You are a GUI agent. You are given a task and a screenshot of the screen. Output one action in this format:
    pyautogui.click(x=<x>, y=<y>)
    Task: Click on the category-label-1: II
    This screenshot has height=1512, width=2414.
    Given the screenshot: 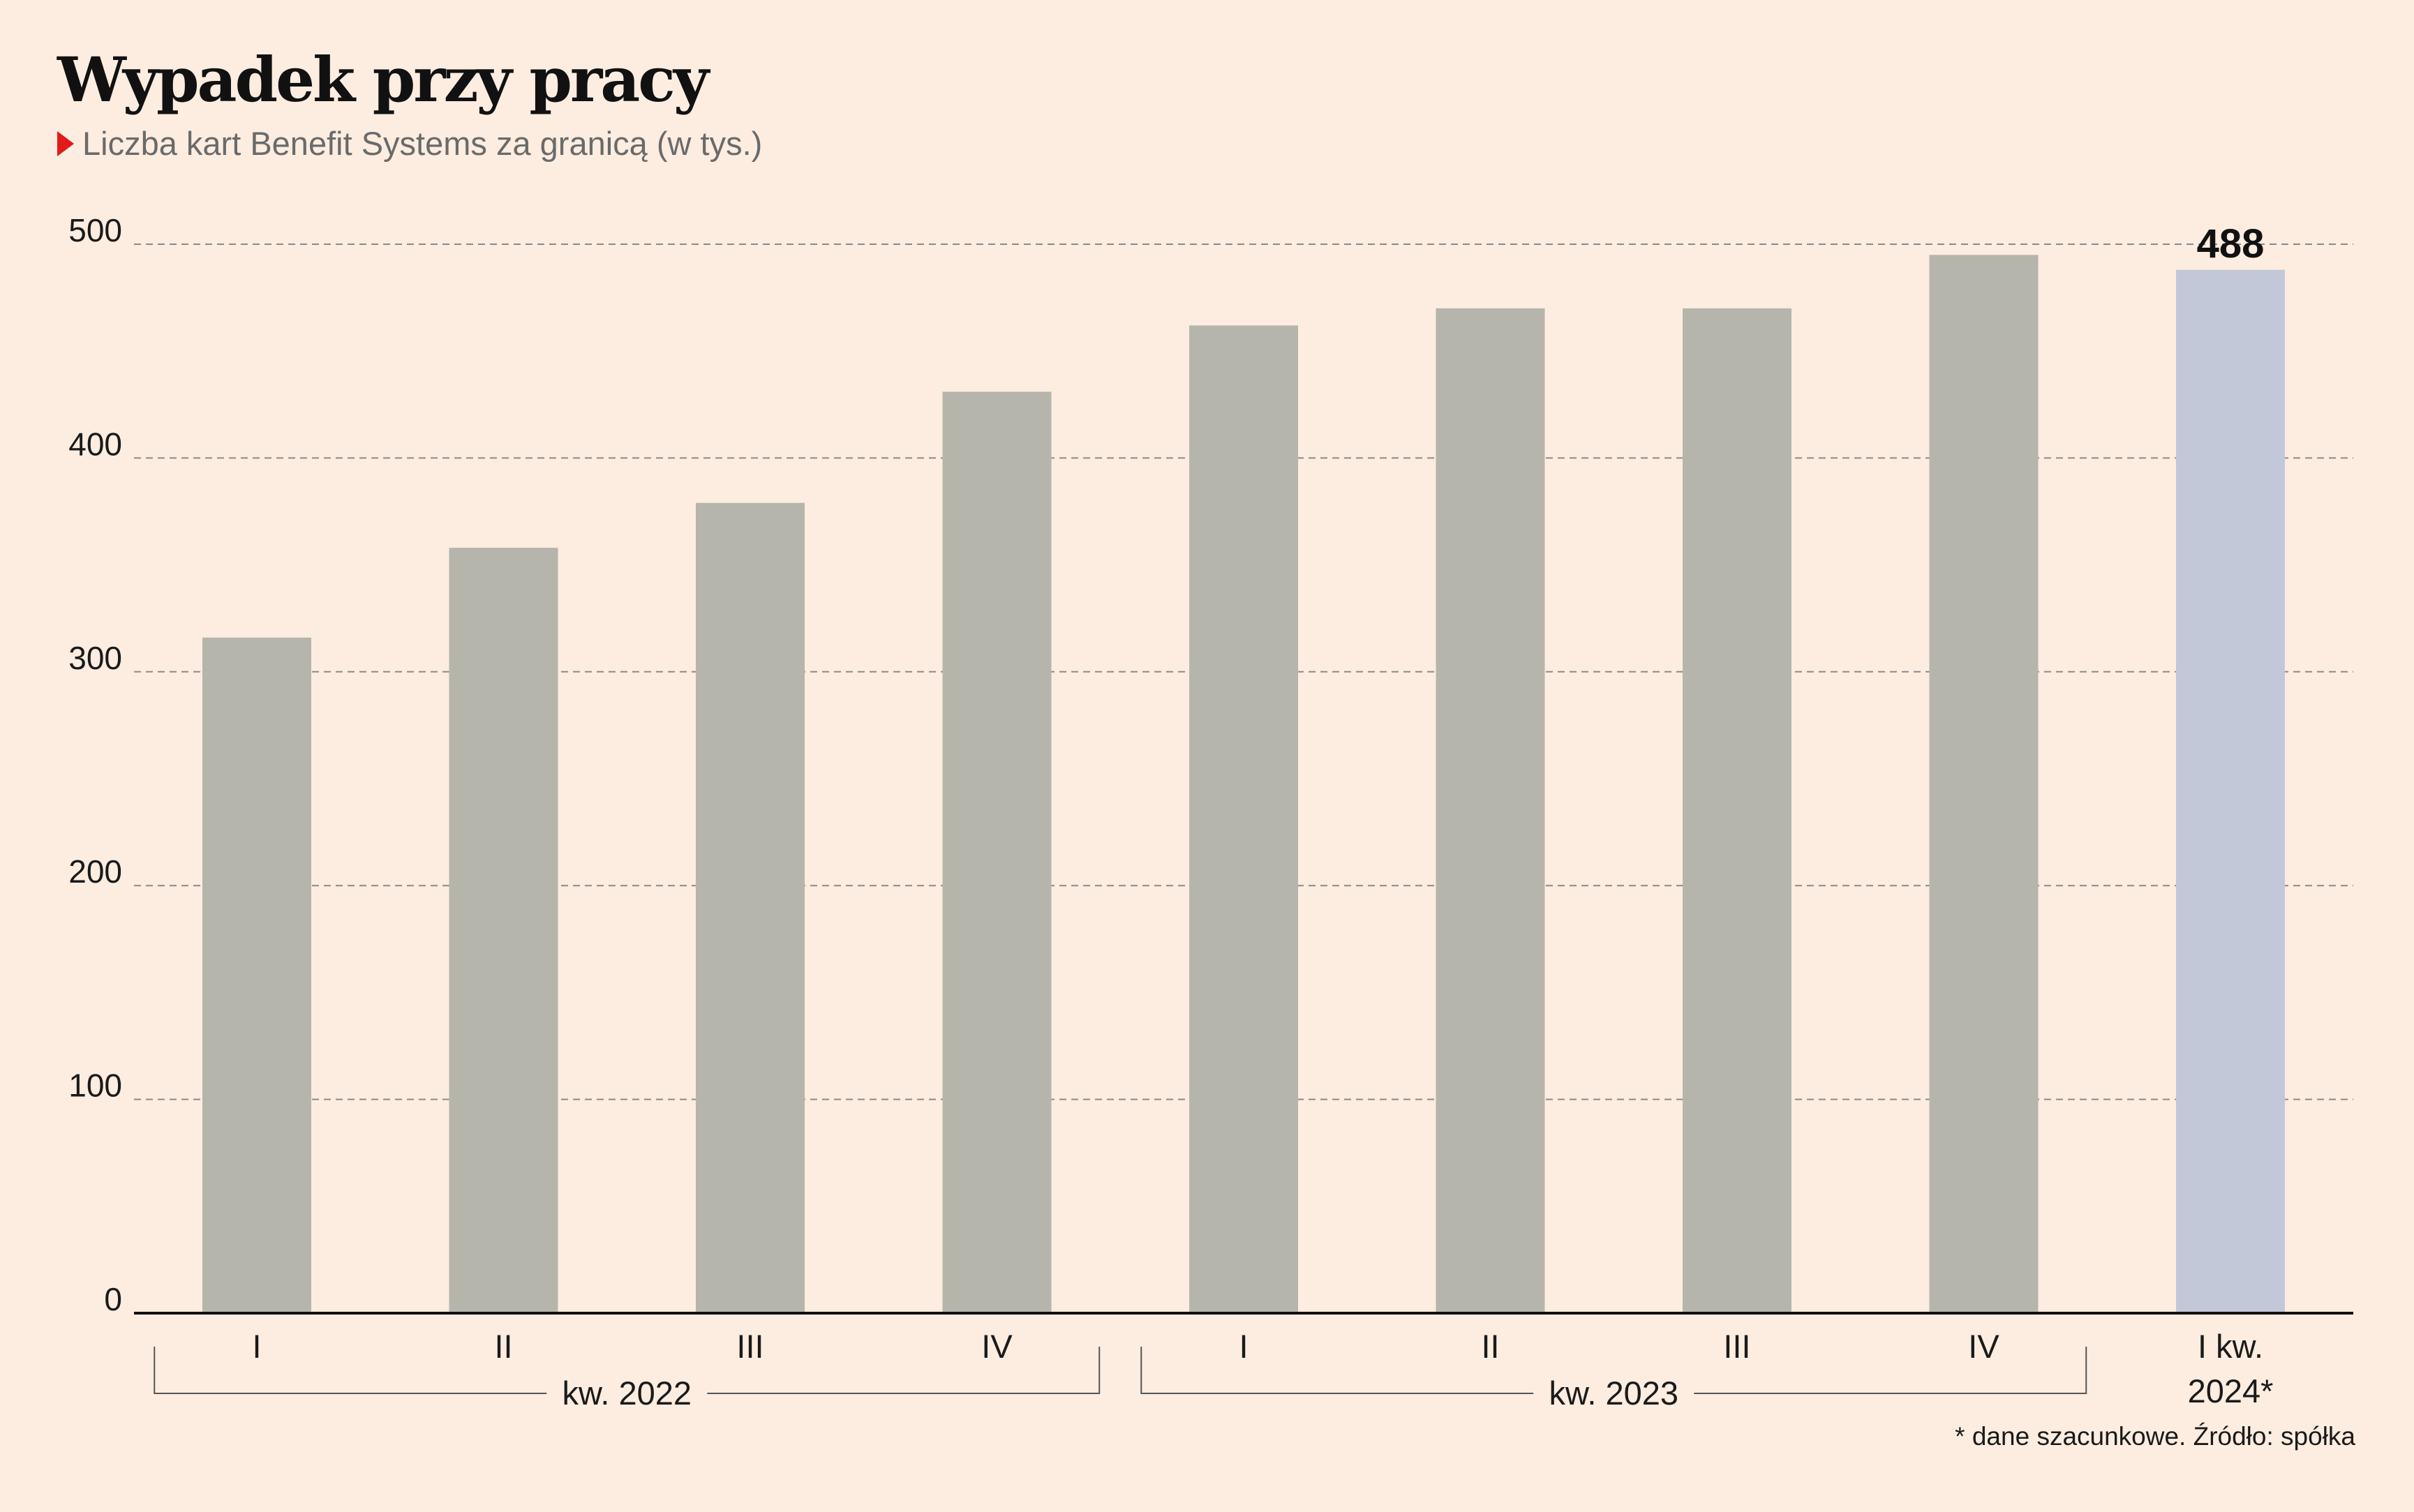 What is the action you would take?
    pyautogui.click(x=503, y=1346)
    